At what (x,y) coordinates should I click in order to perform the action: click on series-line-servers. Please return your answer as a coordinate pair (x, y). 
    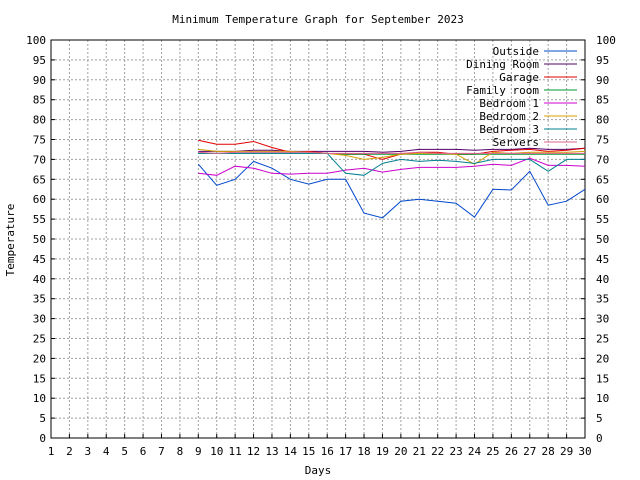
    Looking at the image, I should click on (391, 152).